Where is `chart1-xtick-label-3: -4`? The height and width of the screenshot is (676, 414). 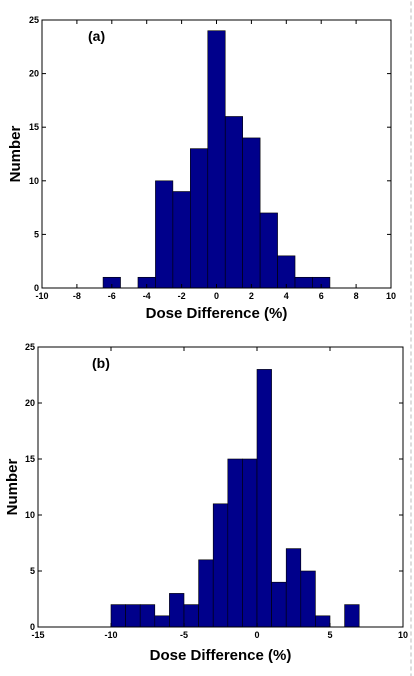 chart1-xtick-label-3: -4 is located at coordinates (147, 296).